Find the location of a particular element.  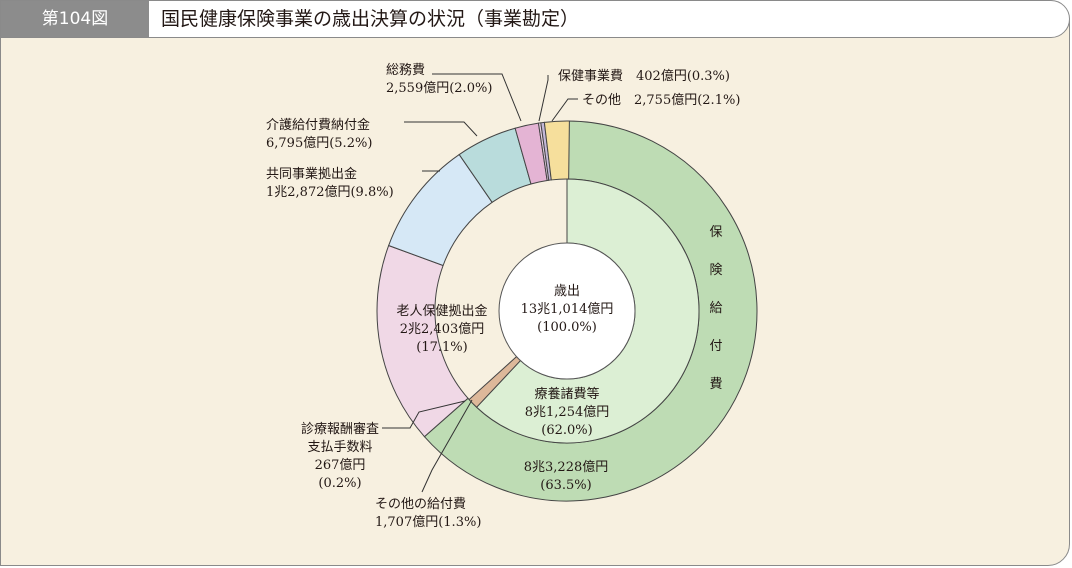

figure-title: 国民健康保険事業の歳出決算の状況（事業勘定） is located at coordinates (370, 19).